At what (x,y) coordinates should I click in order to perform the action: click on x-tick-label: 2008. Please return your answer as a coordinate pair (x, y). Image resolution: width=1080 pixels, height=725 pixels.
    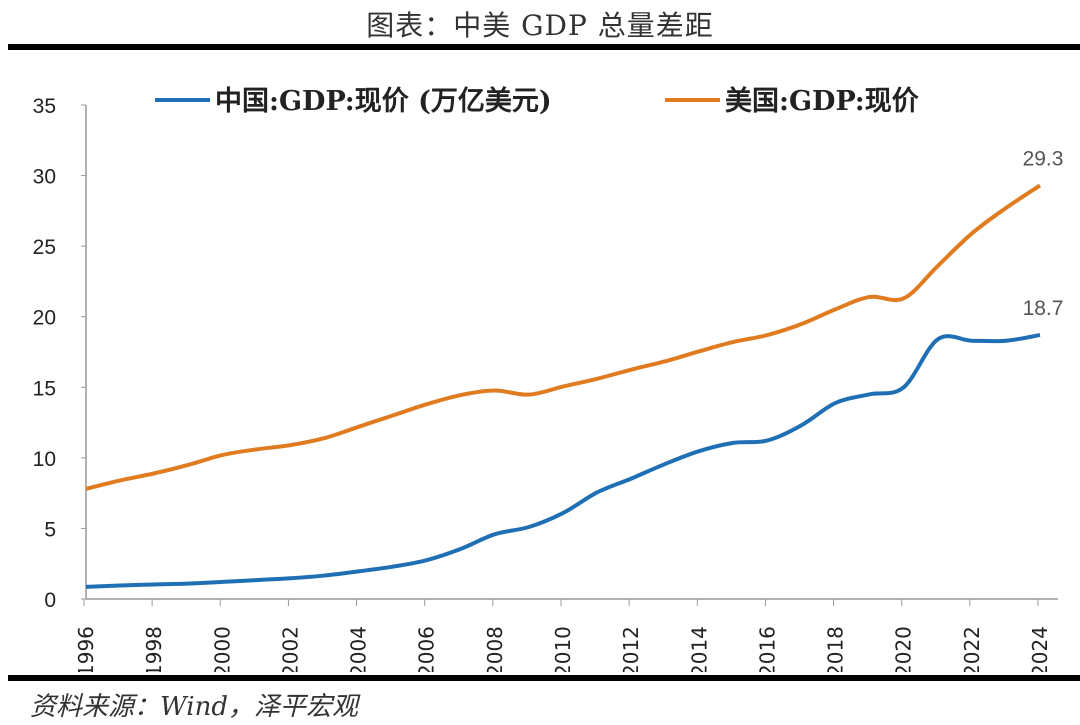
    Looking at the image, I should click on (495, 649).